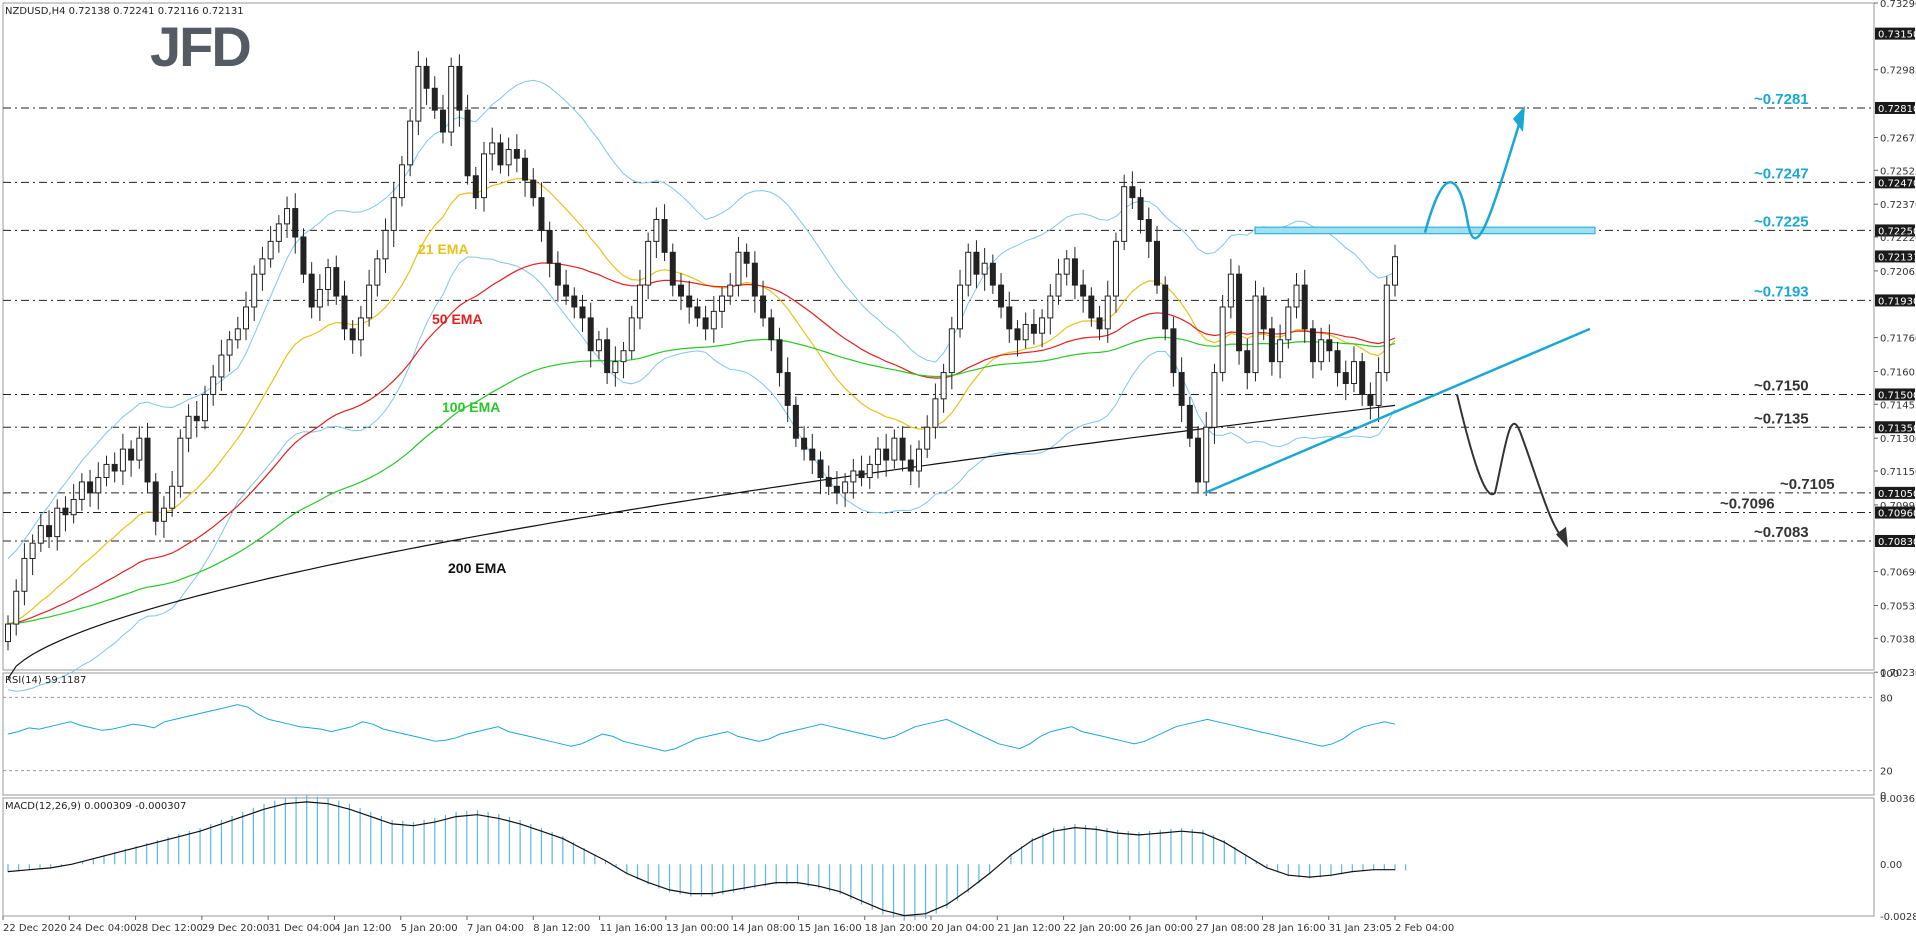  Describe the element at coordinates (1424, 928) in the screenshot. I see `time-tick-label: 2 Feb 04:00` at that location.